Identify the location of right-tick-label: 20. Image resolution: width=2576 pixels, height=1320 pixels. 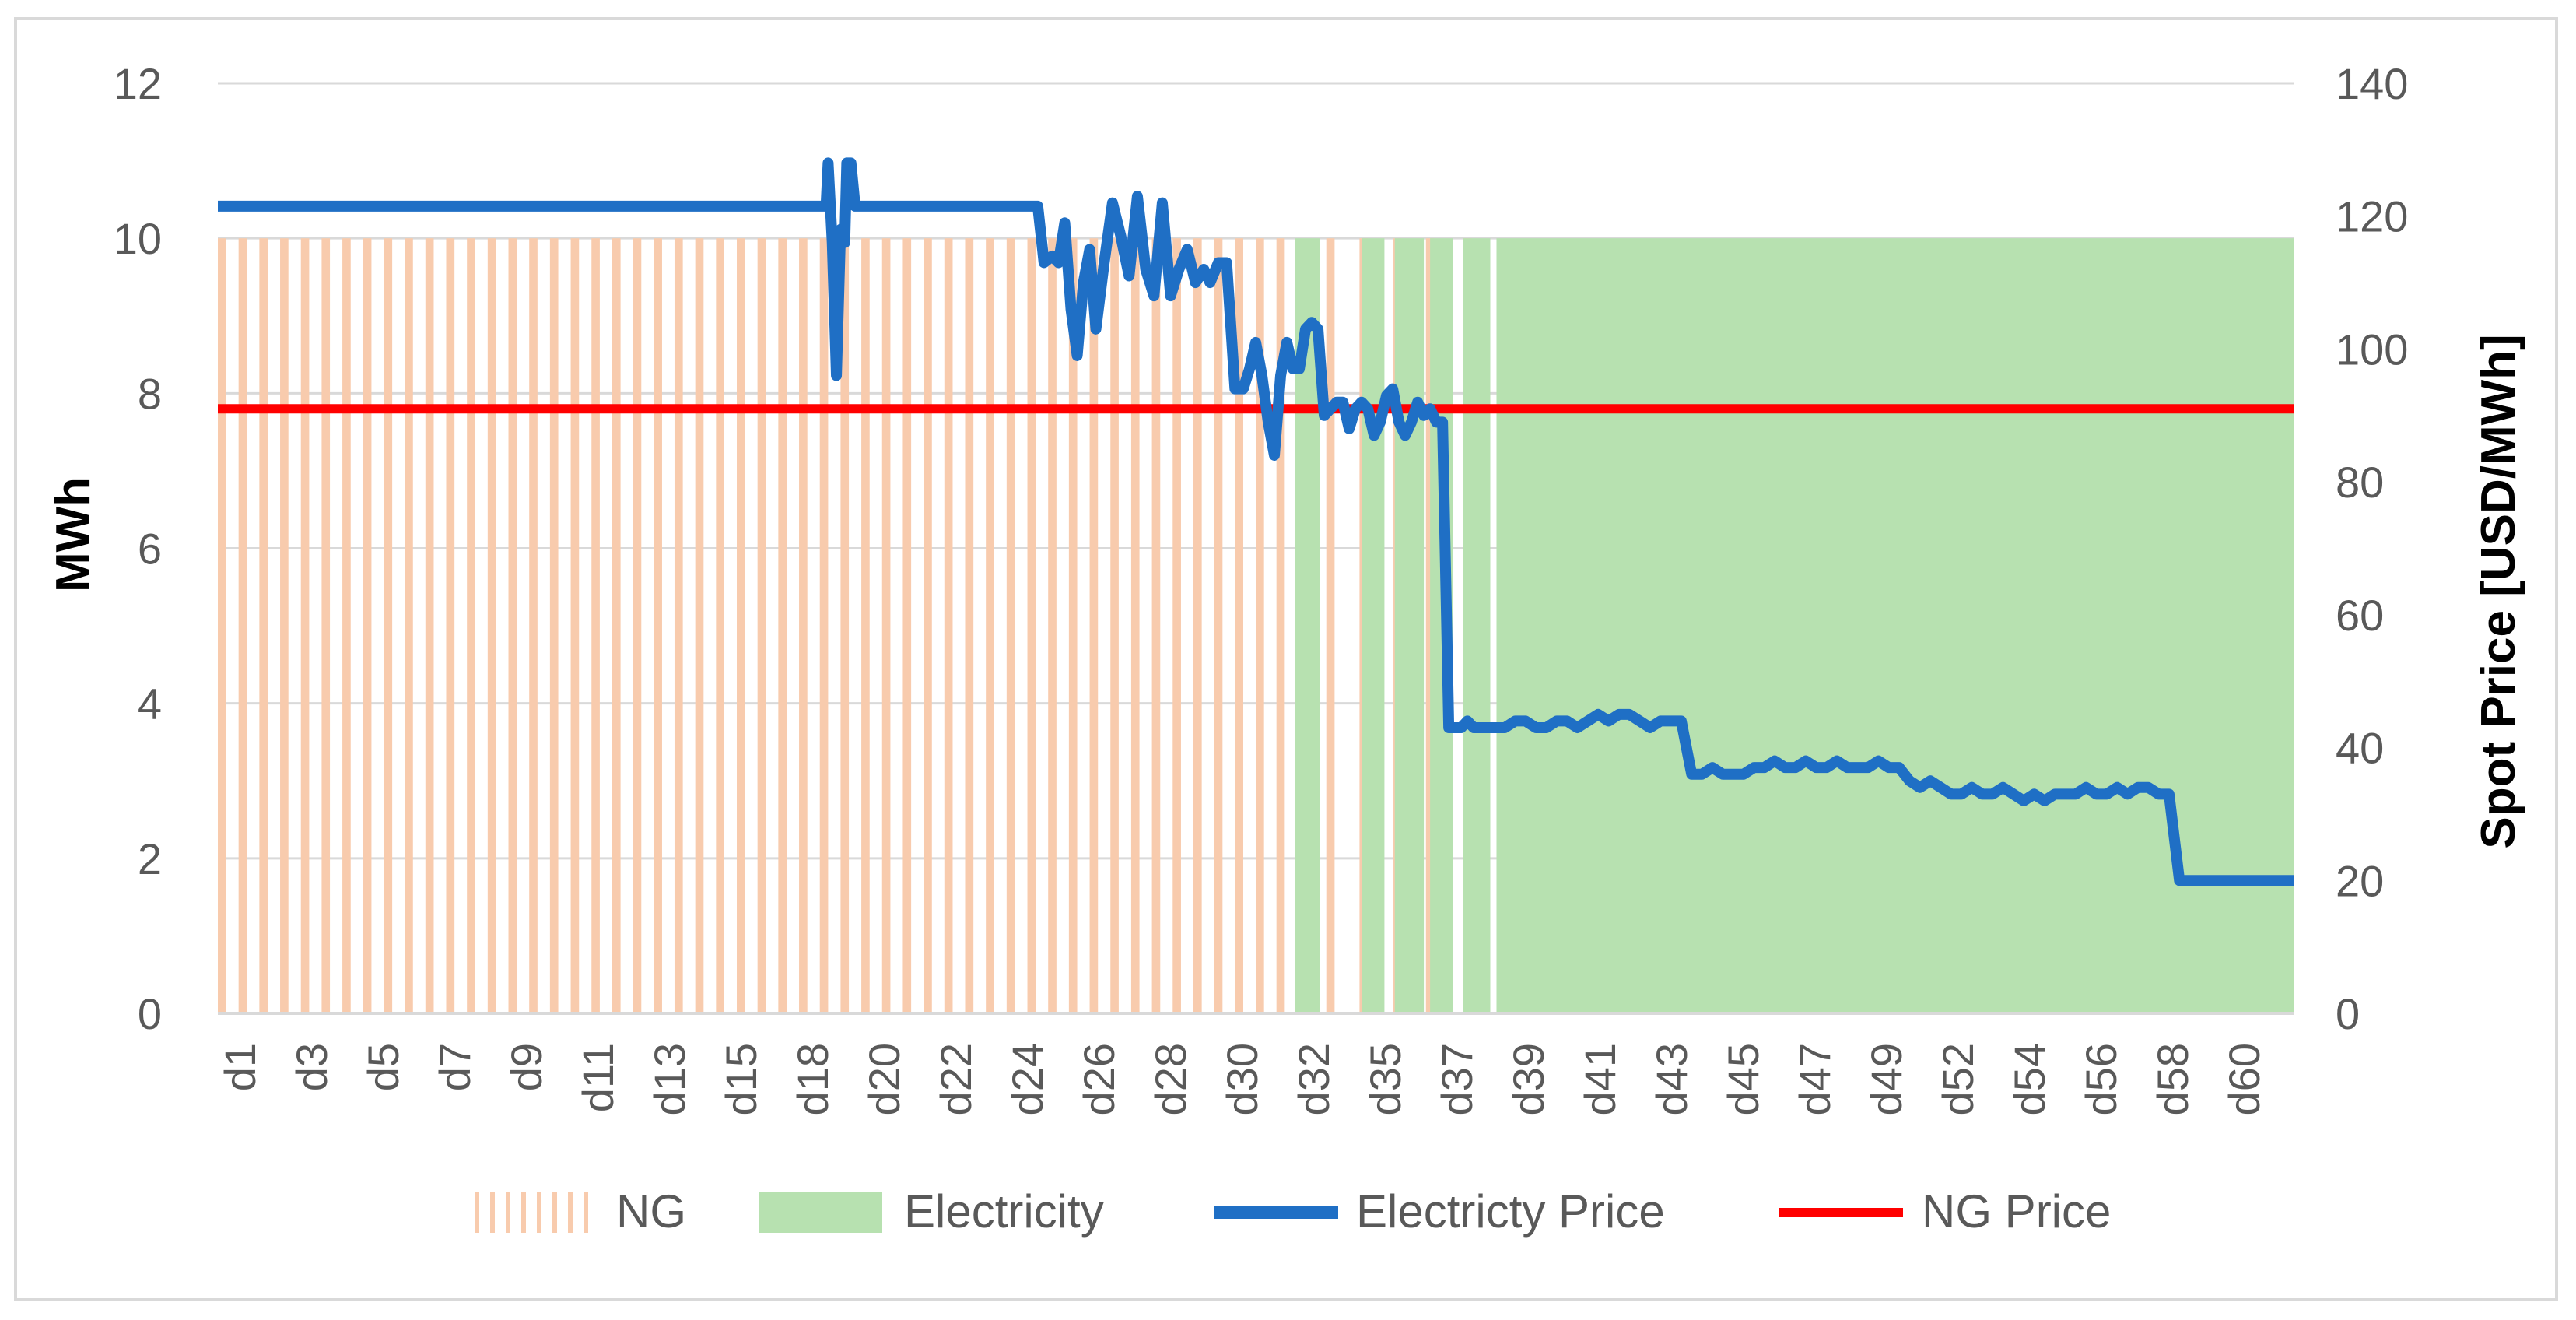
(2360, 880).